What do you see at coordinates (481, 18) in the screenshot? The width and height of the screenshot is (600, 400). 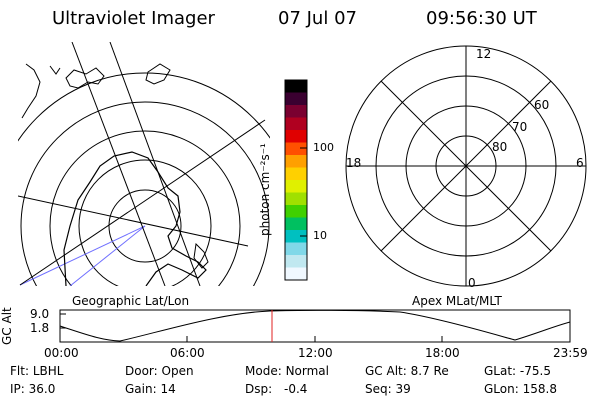 I see `time-label: 09:56:30 UT` at bounding box center [481, 18].